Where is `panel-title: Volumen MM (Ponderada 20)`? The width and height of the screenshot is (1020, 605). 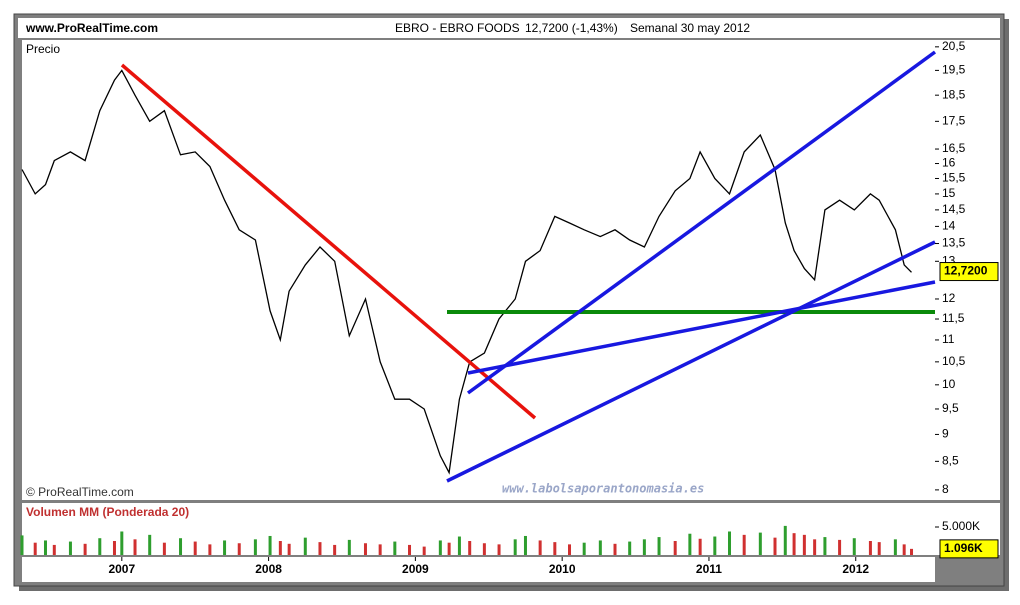 panel-title: Volumen MM (Ponderada 20) is located at coordinates (107, 512).